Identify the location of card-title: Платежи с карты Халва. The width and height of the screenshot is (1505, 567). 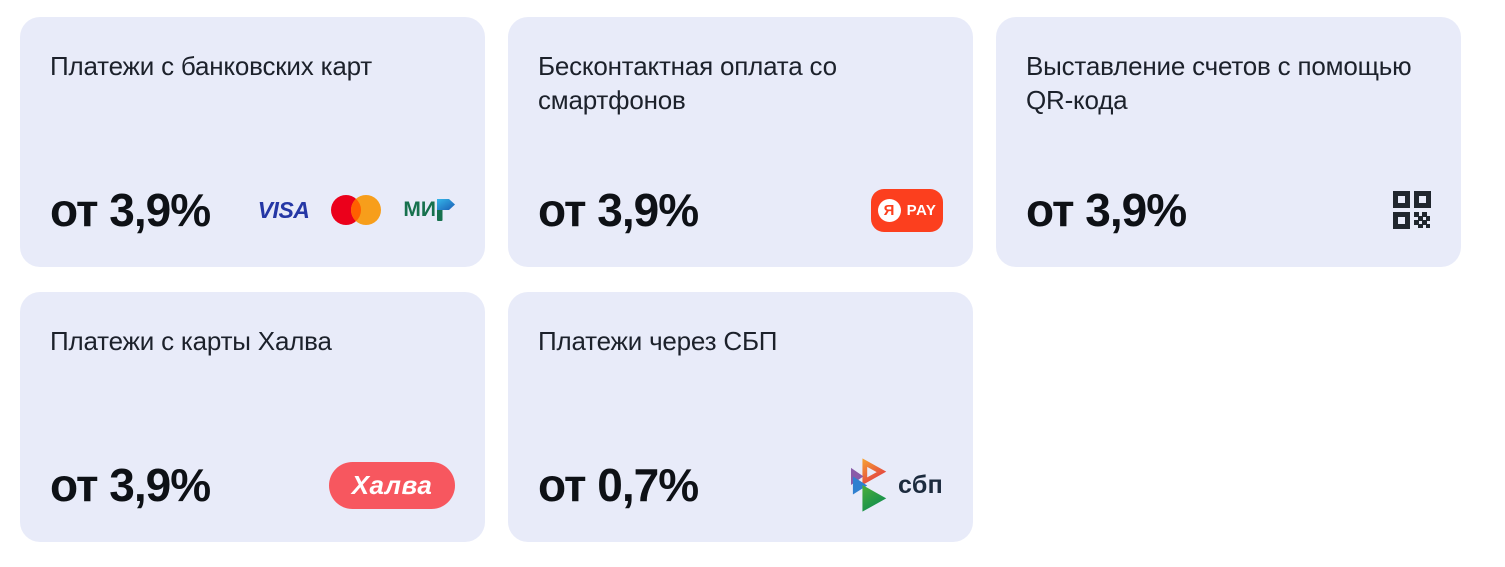
(191, 341).